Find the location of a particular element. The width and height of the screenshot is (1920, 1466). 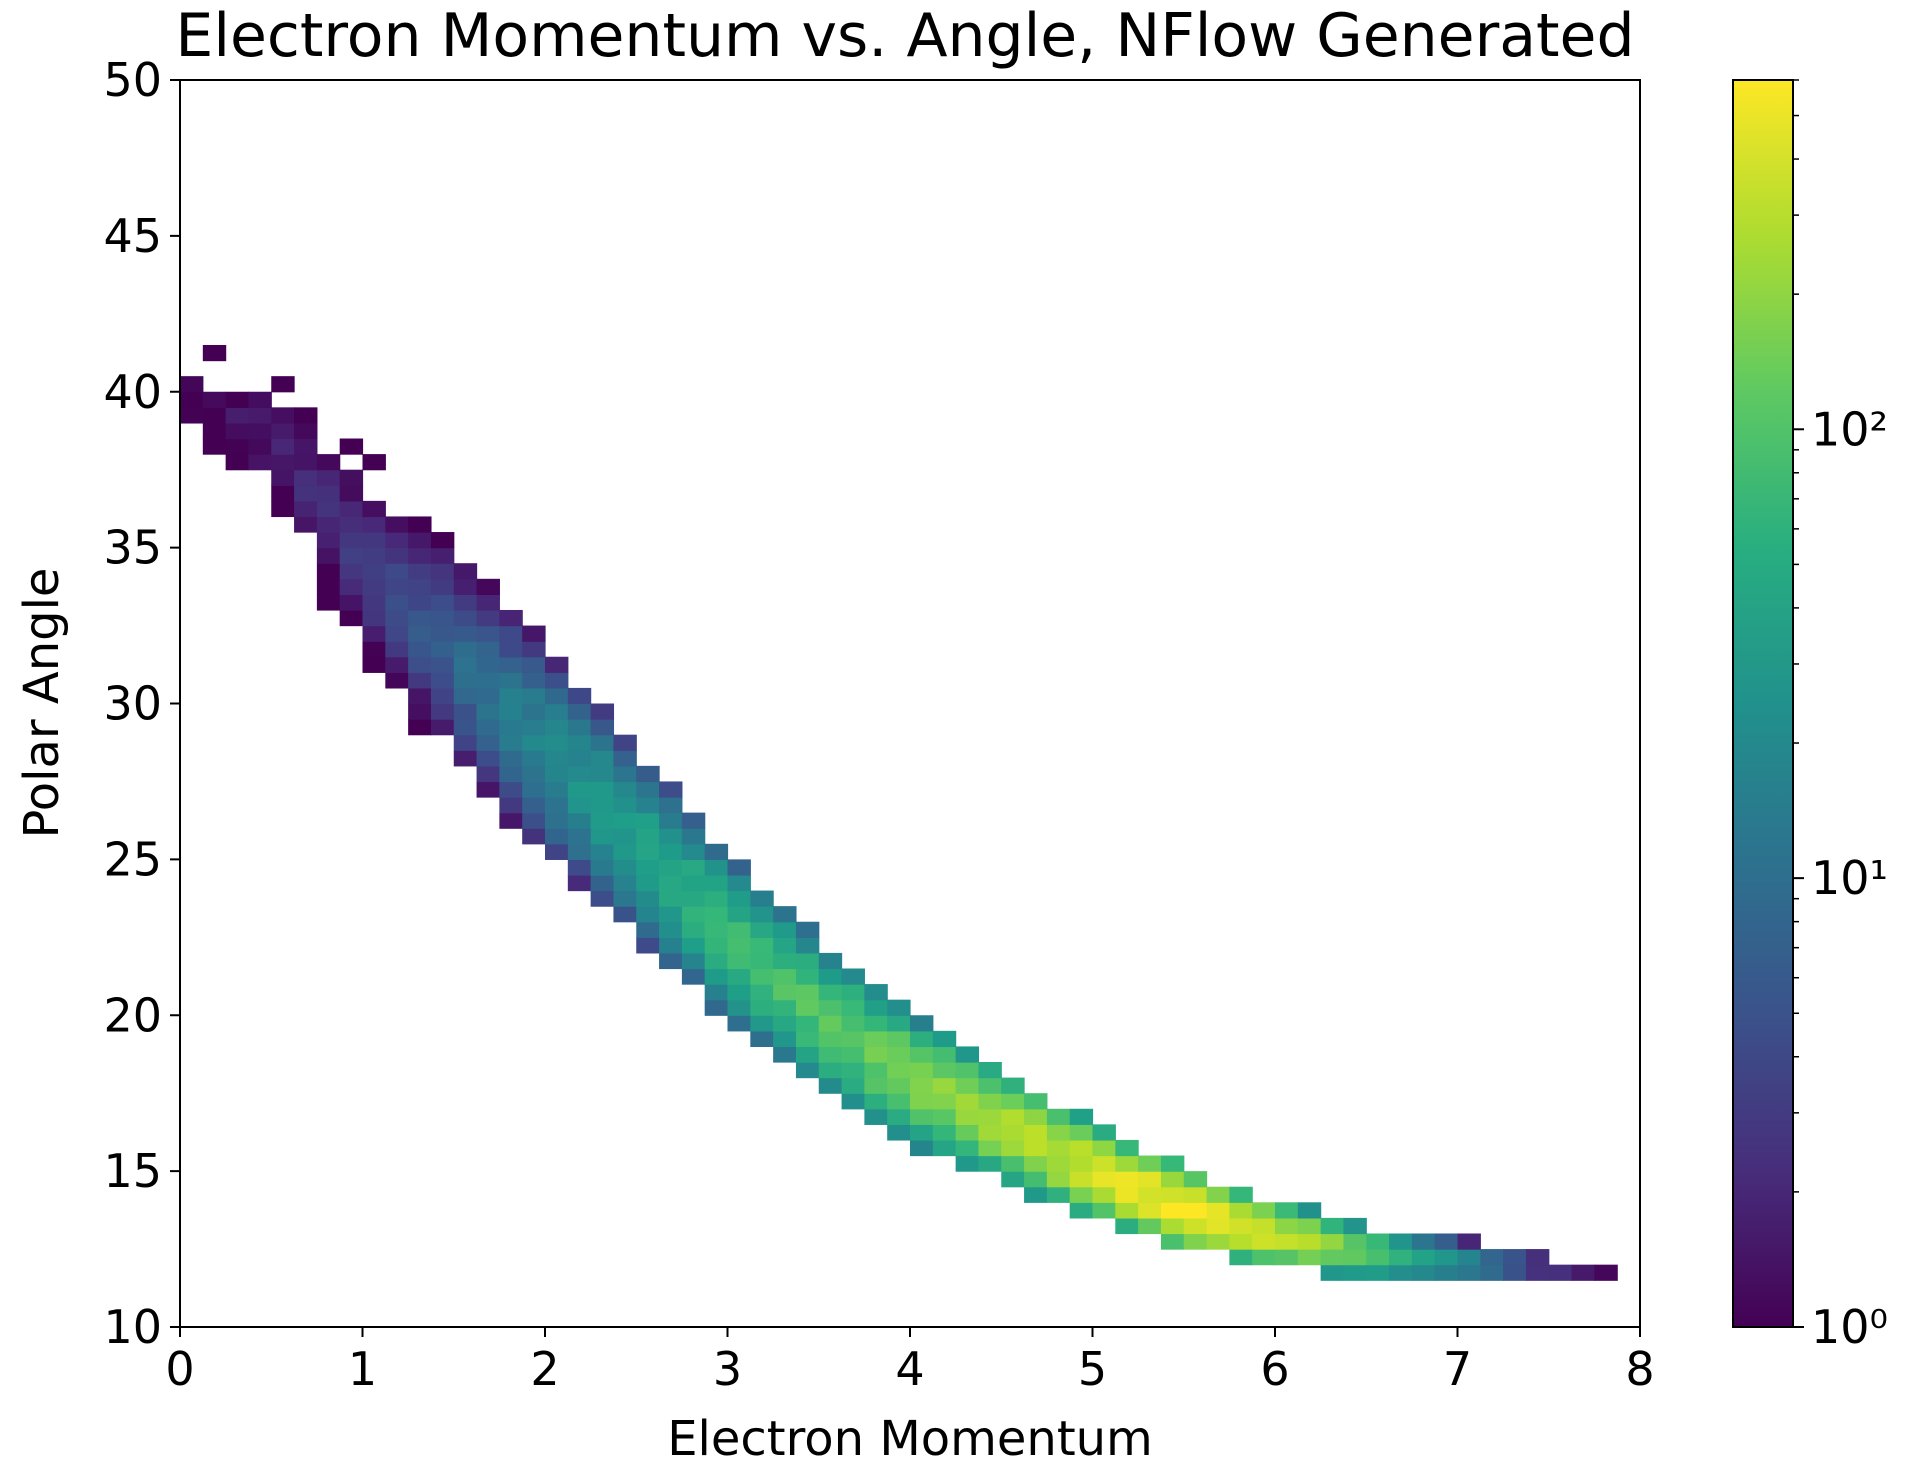

x-tick-label: 7 is located at coordinates (1457, 1369).